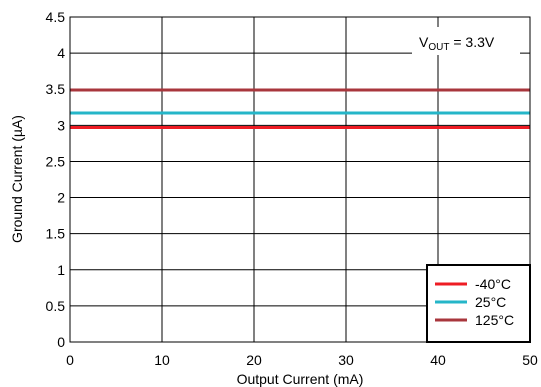 This screenshot has width=541, height=387. Describe the element at coordinates (254, 360) in the screenshot. I see `x-tick-label: 20` at that location.